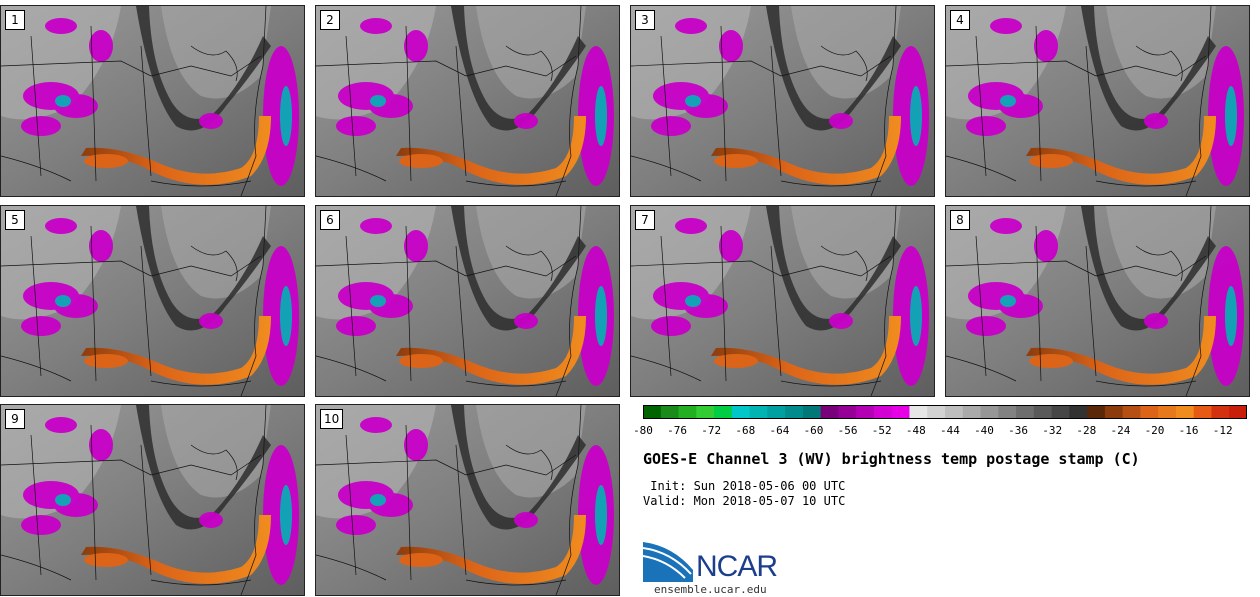 The height and width of the screenshot is (597, 1260). Describe the element at coordinates (881, 430) in the screenshot. I see `colorbar-tick-label: -52` at that location.